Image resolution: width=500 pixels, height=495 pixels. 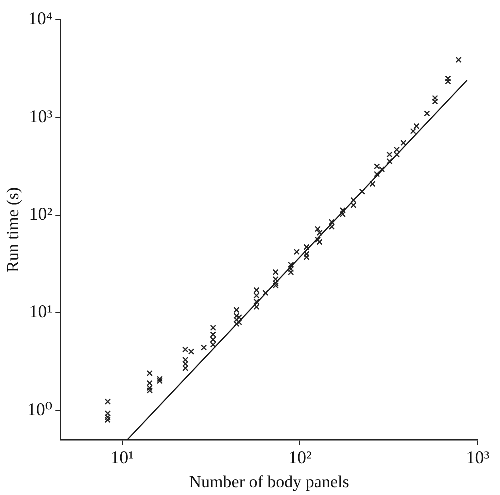 I want to click on x-axis-title: Number of body panels, so click(x=269, y=482).